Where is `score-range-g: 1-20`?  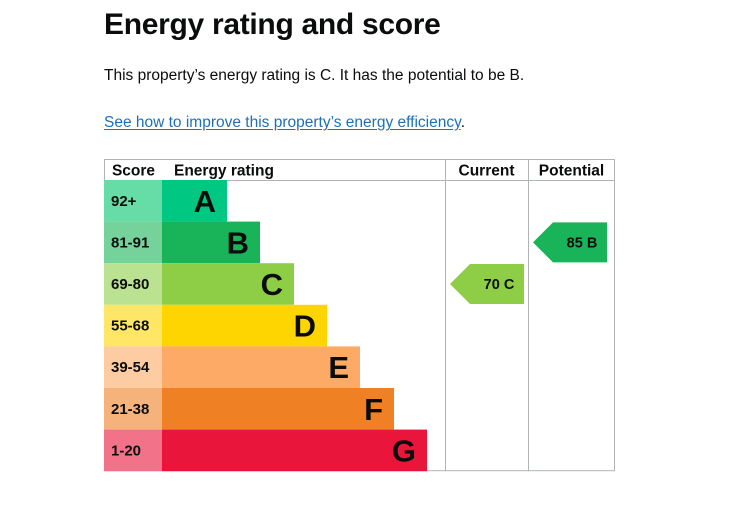 score-range-g: 1-20 is located at coordinates (126, 450).